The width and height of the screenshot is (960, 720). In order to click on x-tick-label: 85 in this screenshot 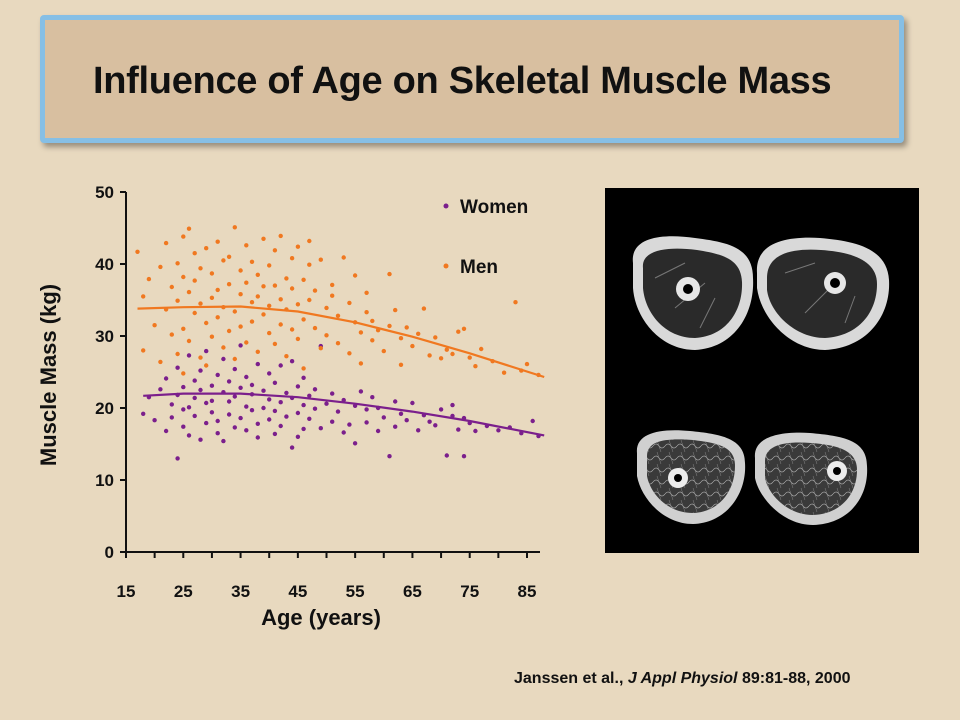, I will do `click(527, 591)`.